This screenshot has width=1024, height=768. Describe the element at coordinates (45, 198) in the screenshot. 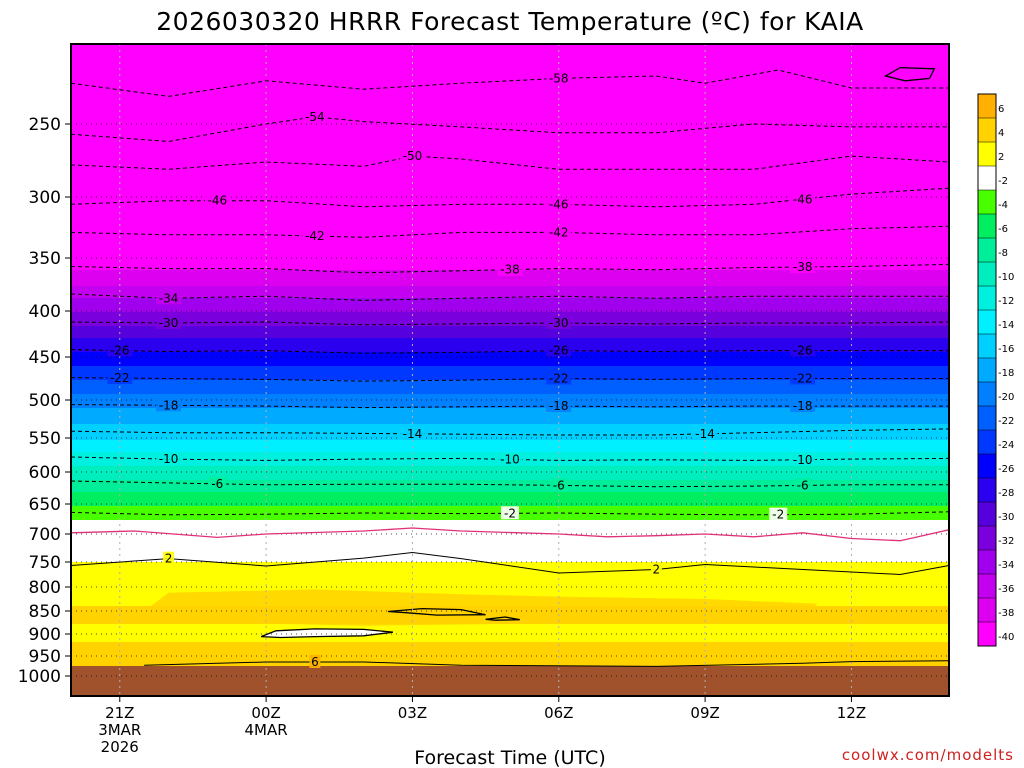

I see `y-tick-label: 300` at that location.